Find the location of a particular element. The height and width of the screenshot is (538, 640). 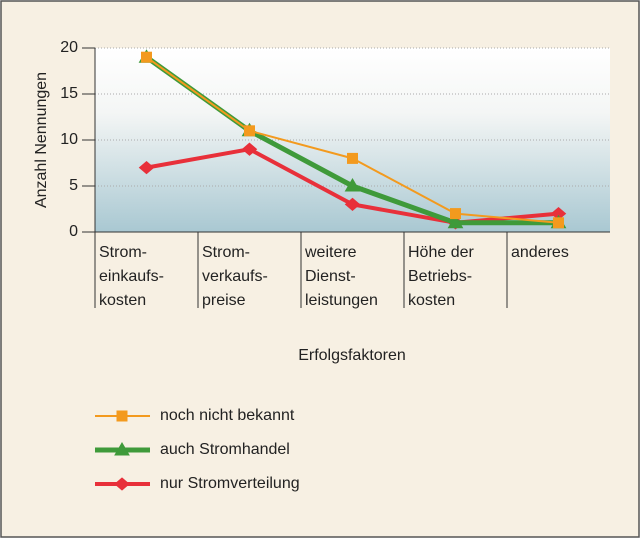

x-axis-label: Erfolgsfaktoren is located at coordinates (352, 355).